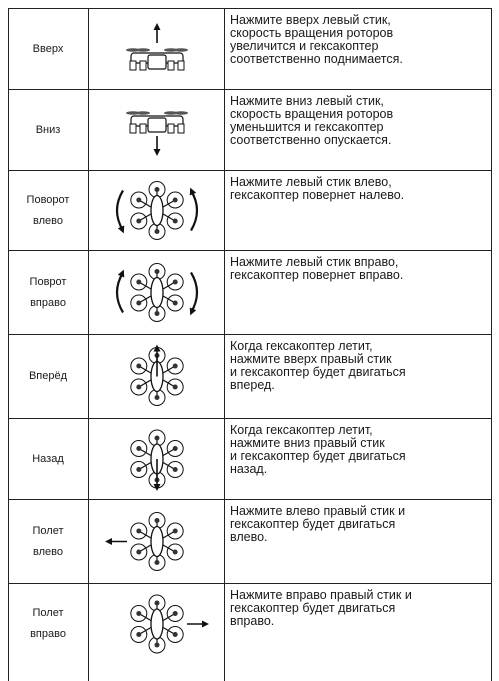 This screenshot has width=499, height=681. I want to click on description-line: уменьшится и гексакоптер, so click(307, 127).